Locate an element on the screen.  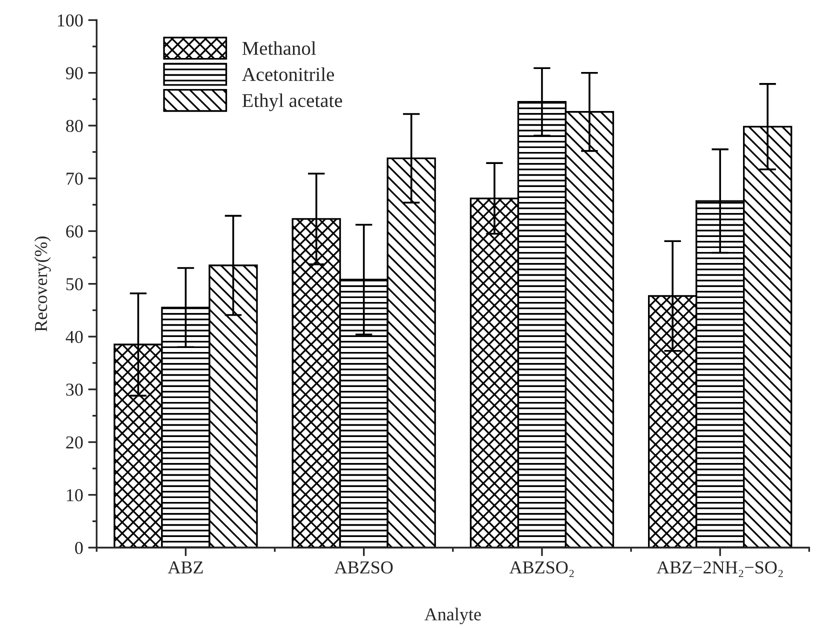
legend-label: Acetonitrile is located at coordinates (288, 74).